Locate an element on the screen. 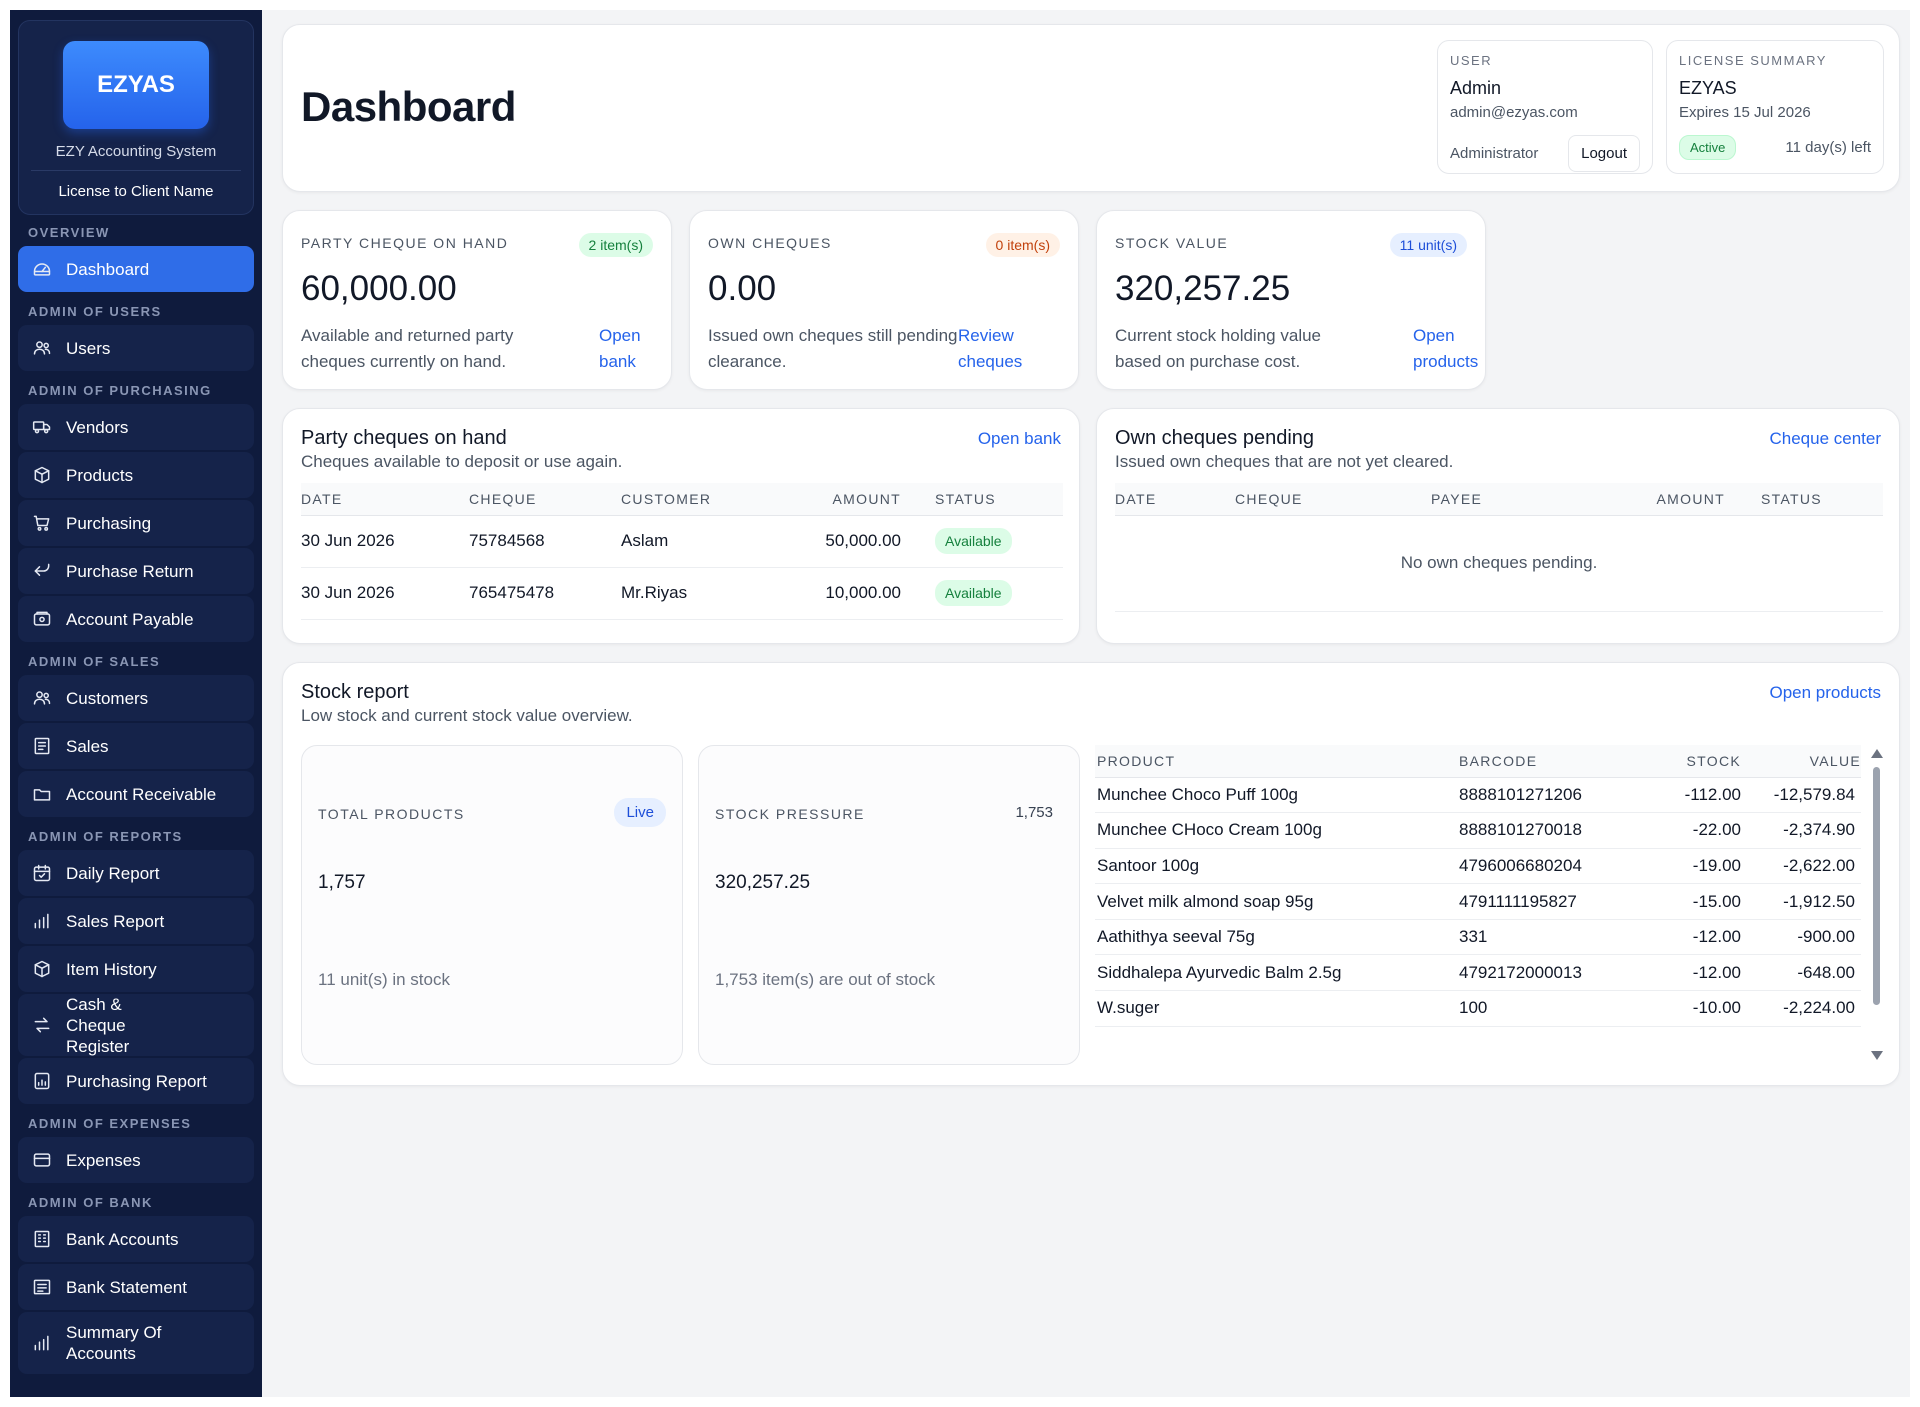 This screenshot has height=1407, width=1920. sidebar-item-sales: Sales is located at coordinates (136, 746).